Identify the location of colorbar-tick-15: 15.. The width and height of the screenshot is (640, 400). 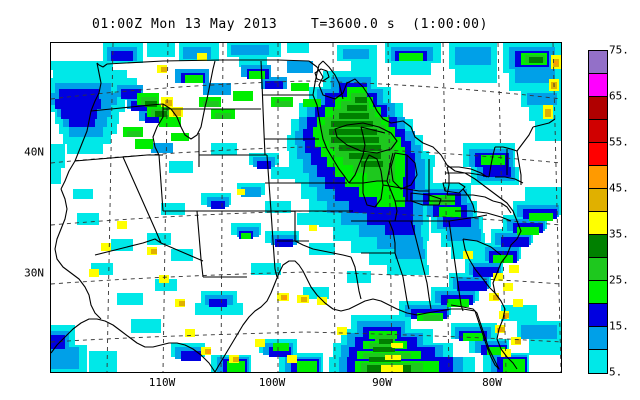
(619, 326).